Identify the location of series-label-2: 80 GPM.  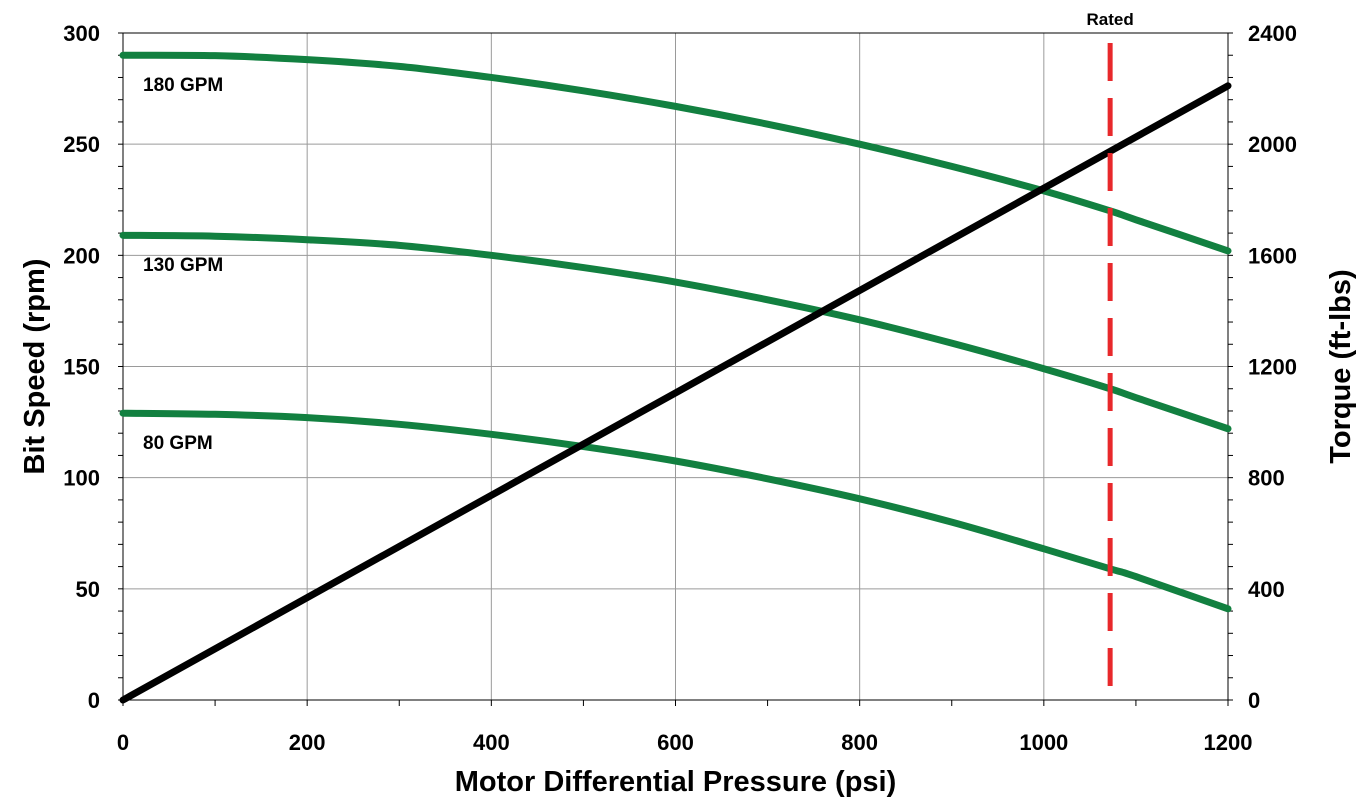
(178, 443).